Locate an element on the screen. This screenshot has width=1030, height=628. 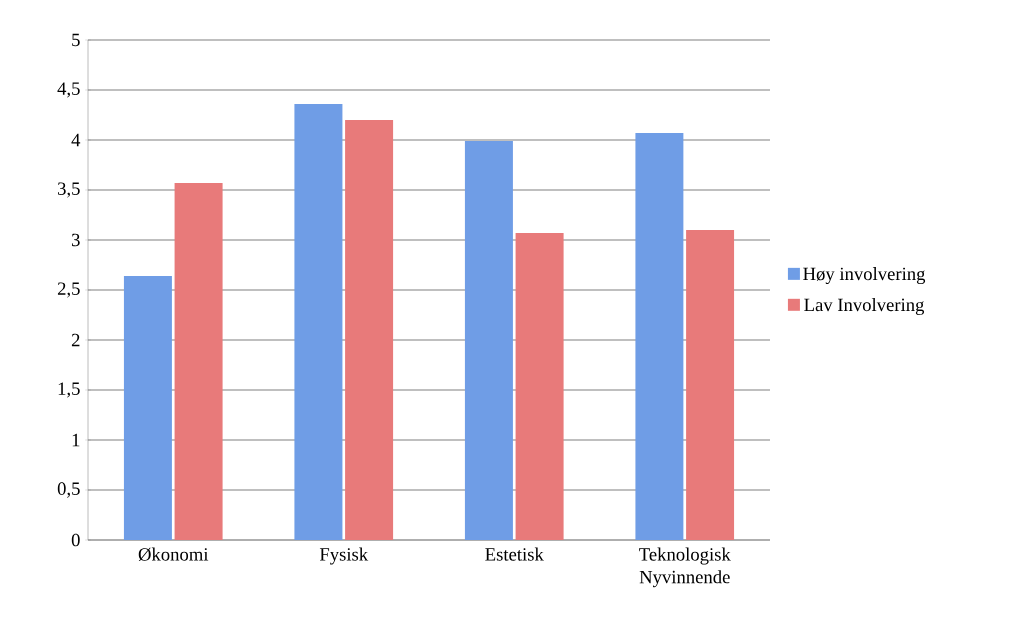
x-tick-label: Fysisk is located at coordinates (344, 556).